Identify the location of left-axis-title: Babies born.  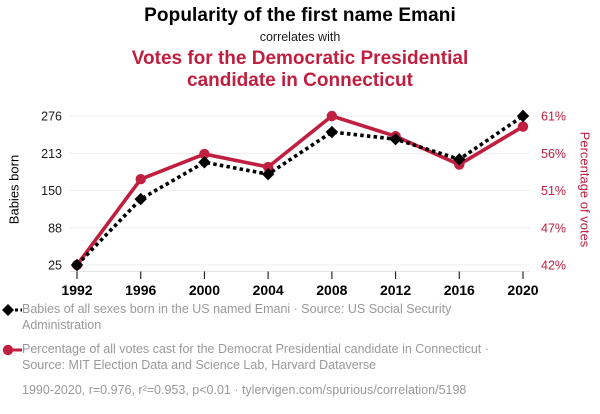
(14, 189).